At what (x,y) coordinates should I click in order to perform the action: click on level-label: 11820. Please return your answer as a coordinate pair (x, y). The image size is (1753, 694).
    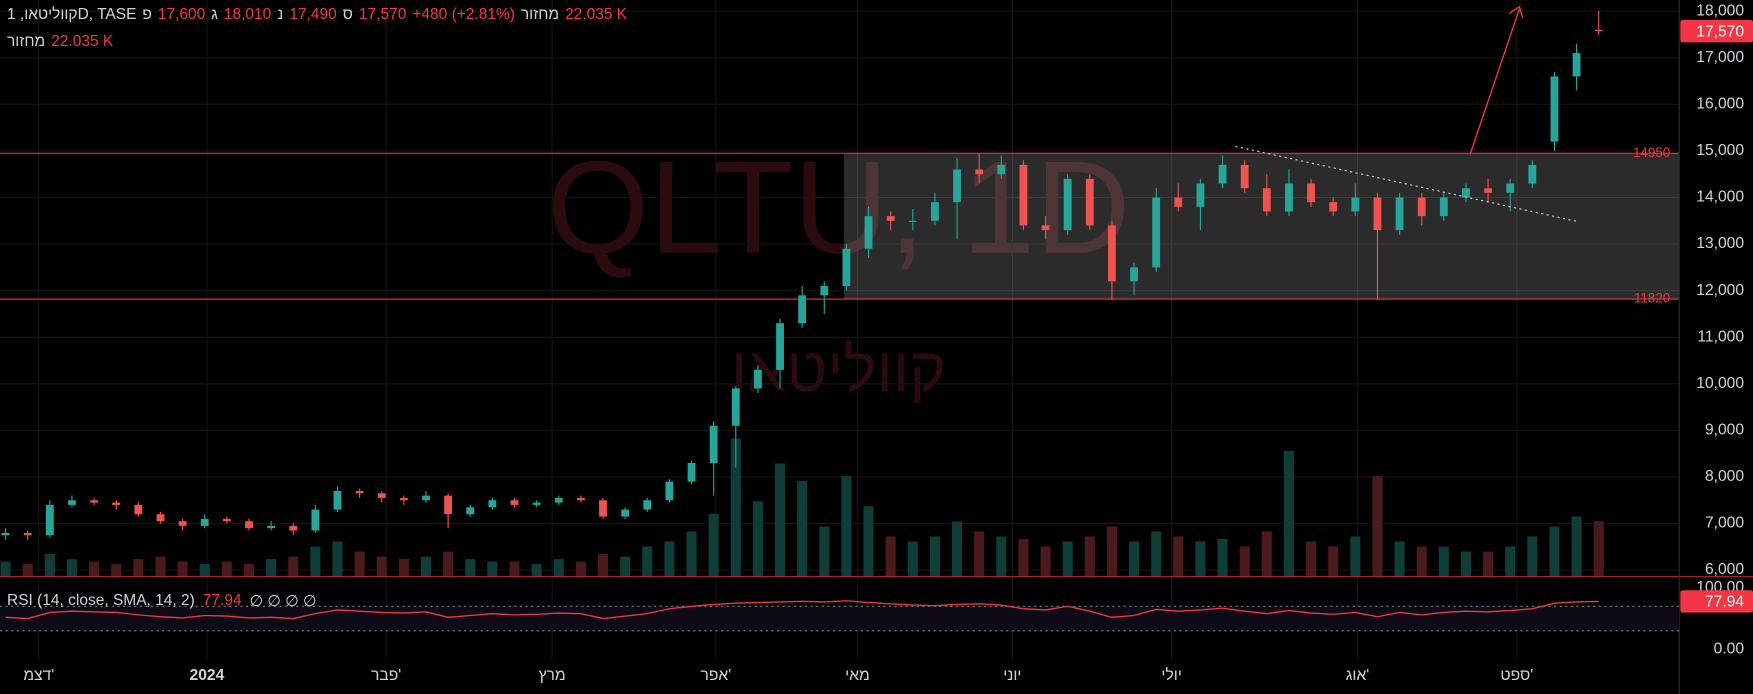
    Looking at the image, I should click on (1652, 298).